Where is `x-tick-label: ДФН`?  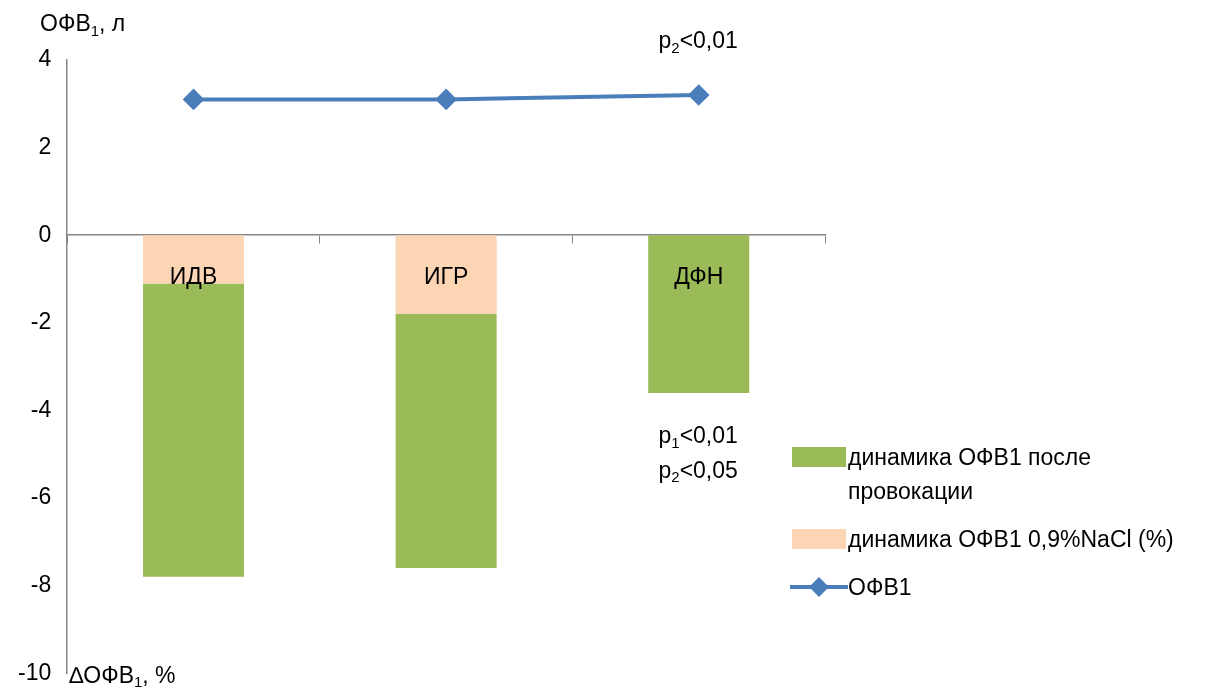
x-tick-label: ДФН is located at coordinates (699, 275).